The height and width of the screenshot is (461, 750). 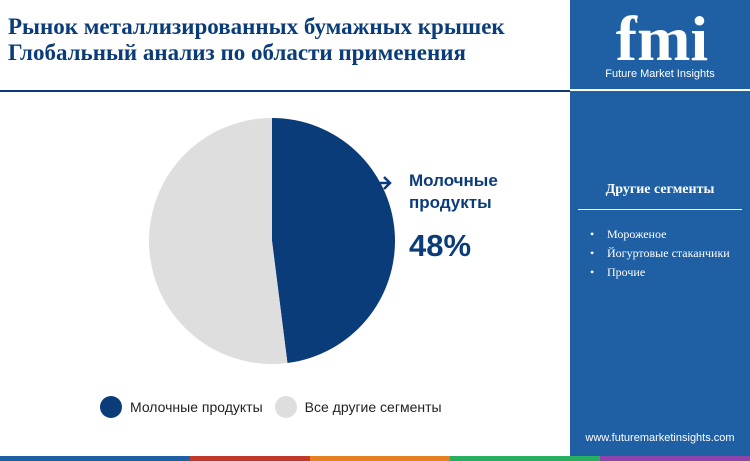 I want to click on legend-item-dairy: Молочные продукты, so click(x=181, y=407).